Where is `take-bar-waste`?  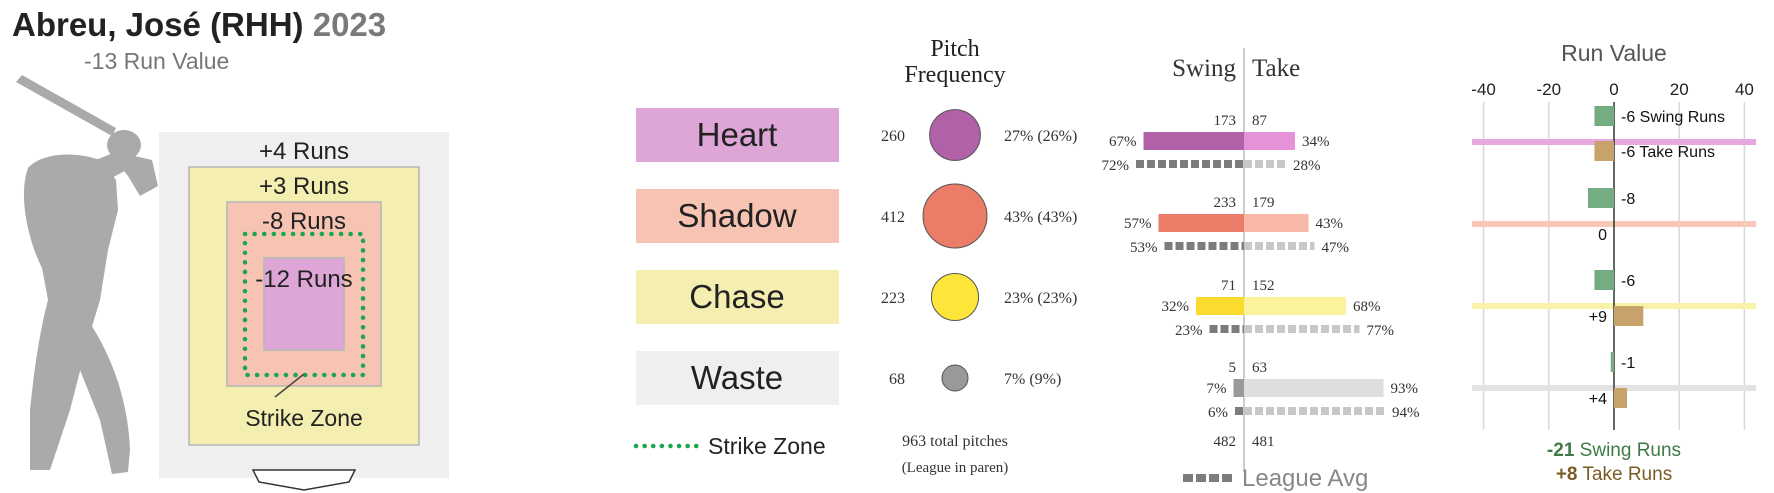 take-bar-waste is located at coordinates (1314, 388).